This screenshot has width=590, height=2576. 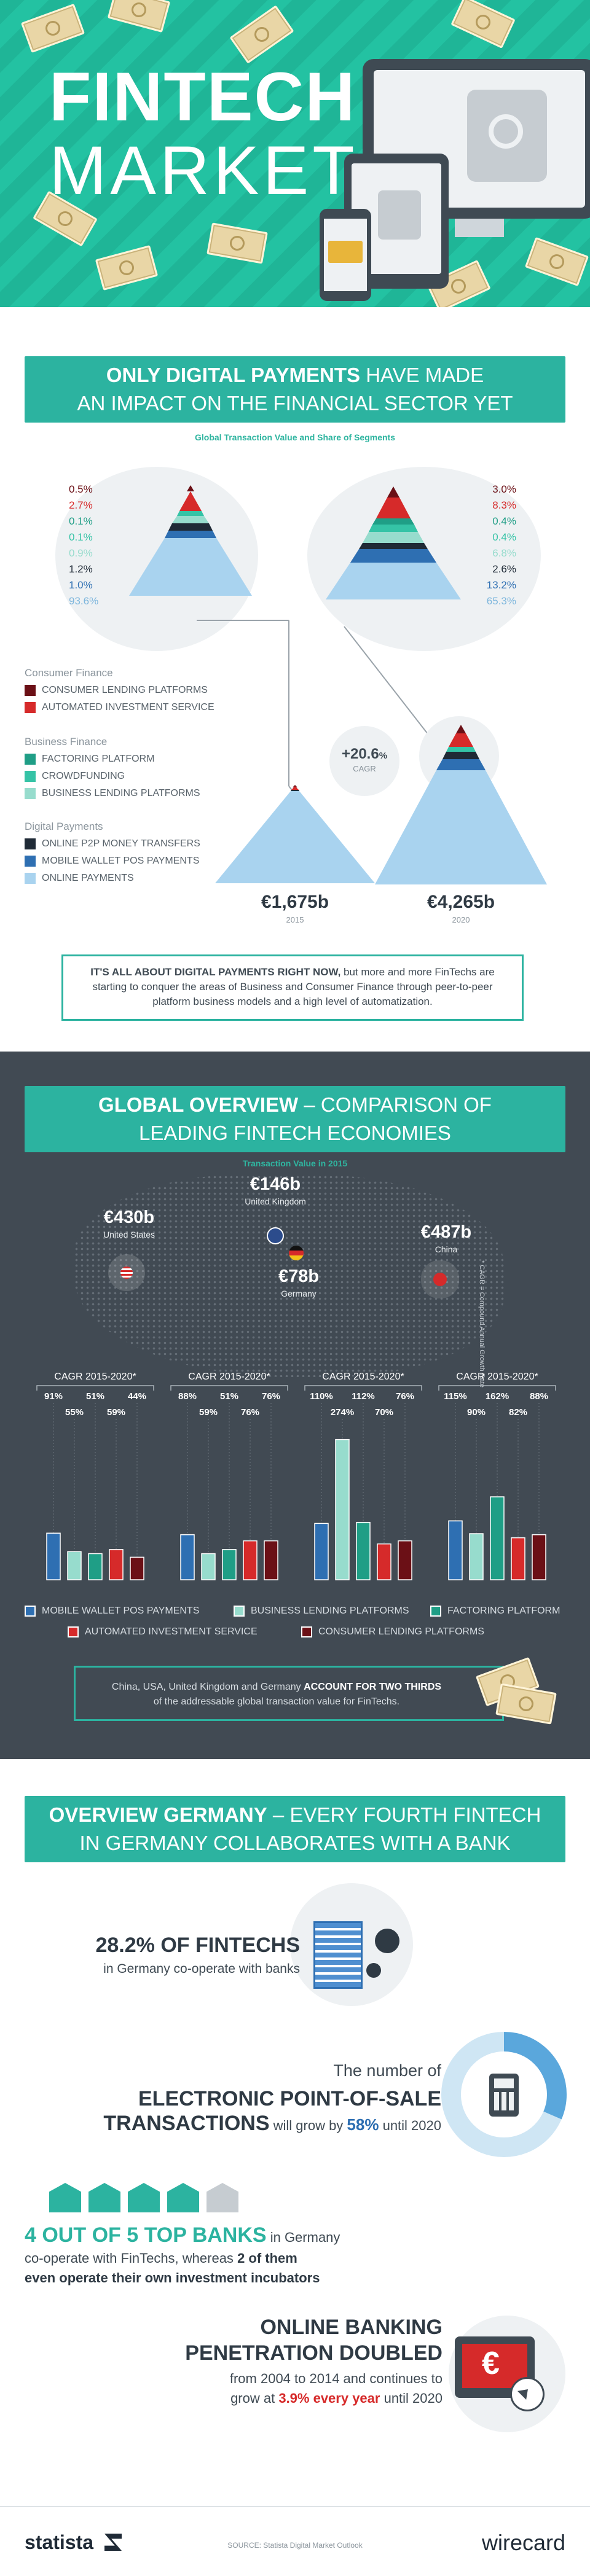 What do you see at coordinates (461, 804) in the screenshot?
I see `market-pyramid-2020` at bounding box center [461, 804].